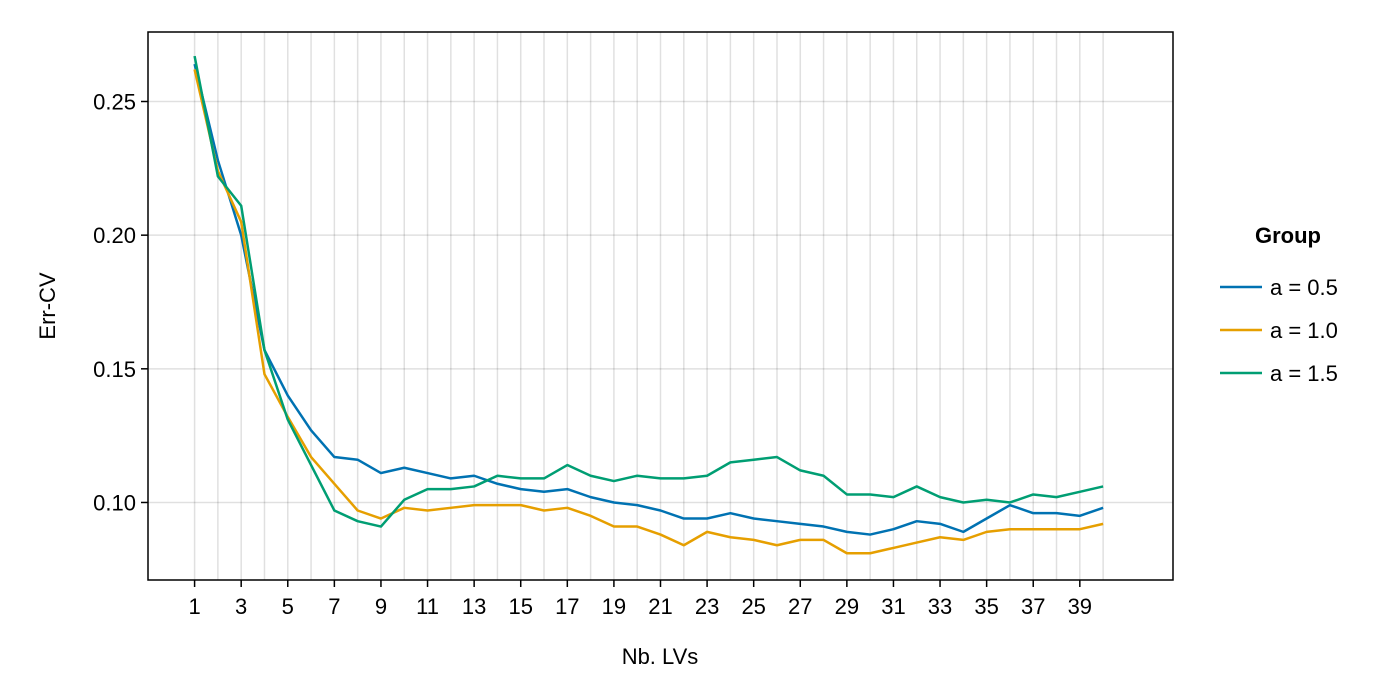 The width and height of the screenshot is (1400, 700). I want to click on x-tick-label: 29, so click(847, 606).